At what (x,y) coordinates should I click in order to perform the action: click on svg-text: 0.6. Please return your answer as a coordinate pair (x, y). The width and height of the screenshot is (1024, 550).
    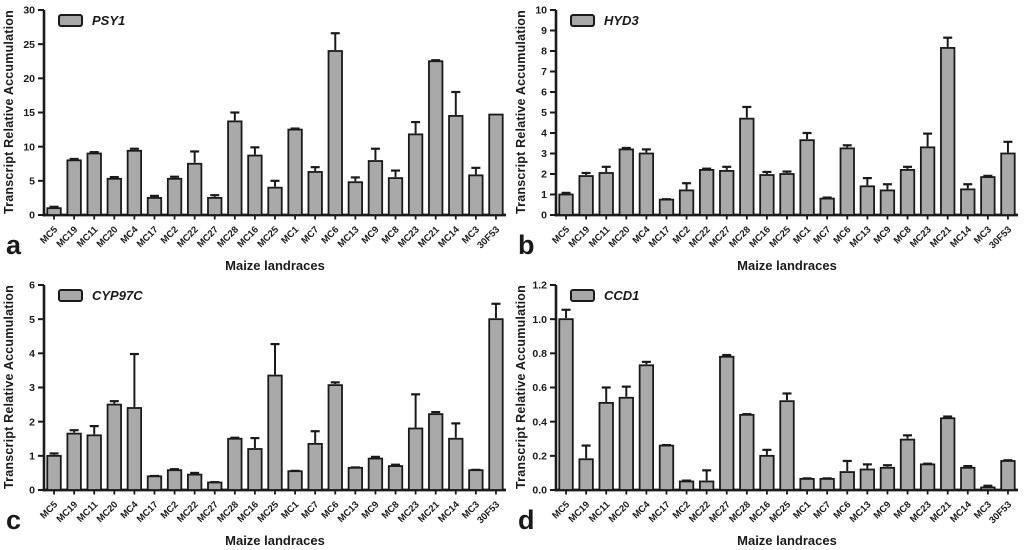
    Looking at the image, I should click on (539, 388).